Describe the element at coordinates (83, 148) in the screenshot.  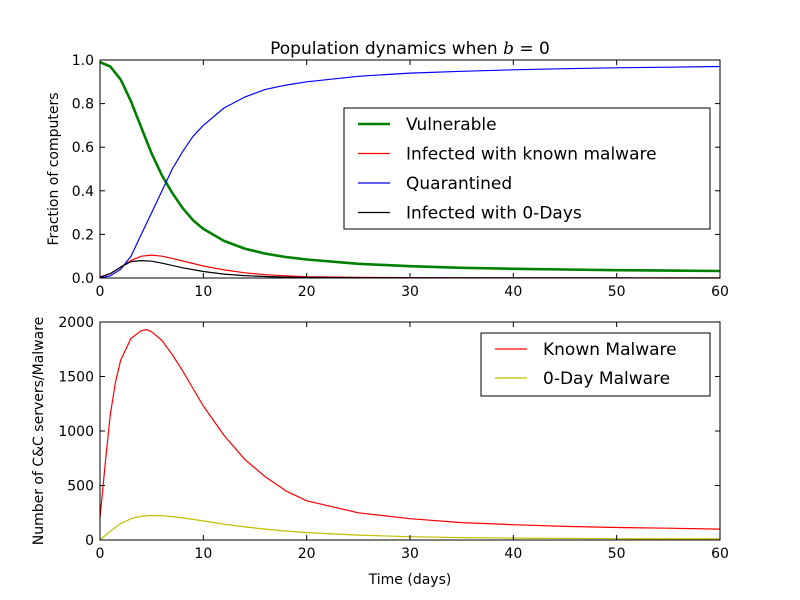
I see `y-tick-label: 0.6` at that location.